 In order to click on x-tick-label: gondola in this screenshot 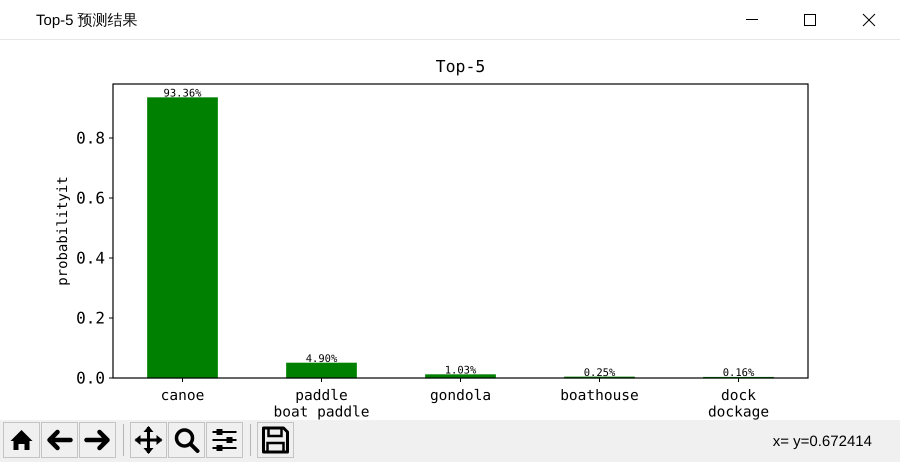, I will do `click(461, 396)`.